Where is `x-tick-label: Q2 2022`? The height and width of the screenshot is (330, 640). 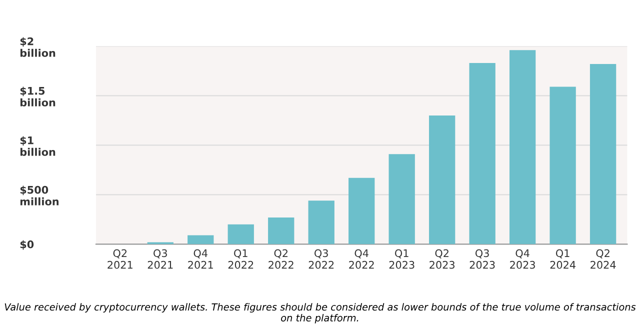
x-tick-label: Q2 2022 is located at coordinates (281, 259).